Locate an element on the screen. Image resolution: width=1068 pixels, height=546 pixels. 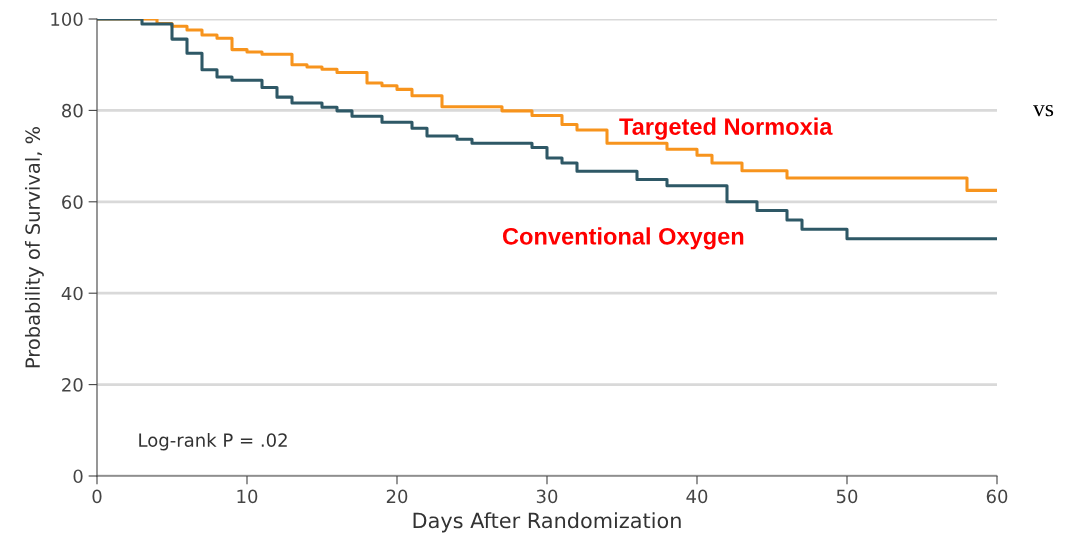
x-tick-label: 10 is located at coordinates (247, 496).